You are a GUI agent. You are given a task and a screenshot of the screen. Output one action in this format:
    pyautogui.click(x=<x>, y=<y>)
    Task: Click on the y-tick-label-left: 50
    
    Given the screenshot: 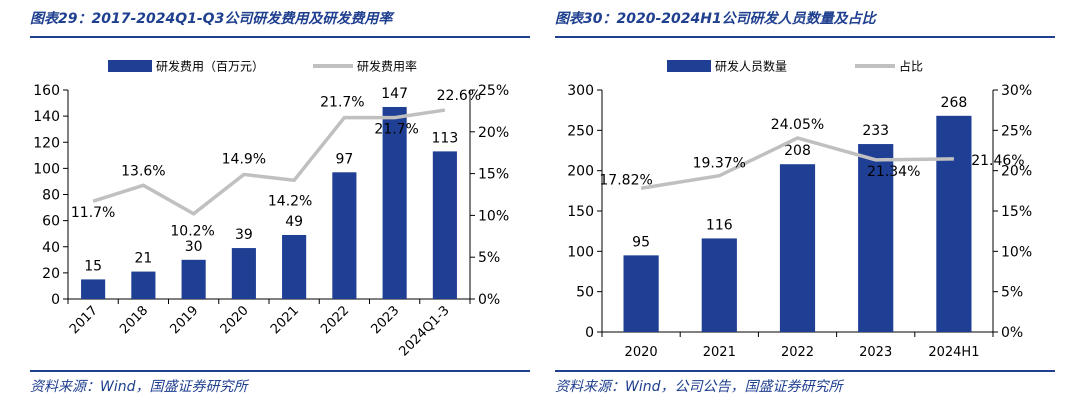 What is the action you would take?
    pyautogui.click(x=585, y=293)
    